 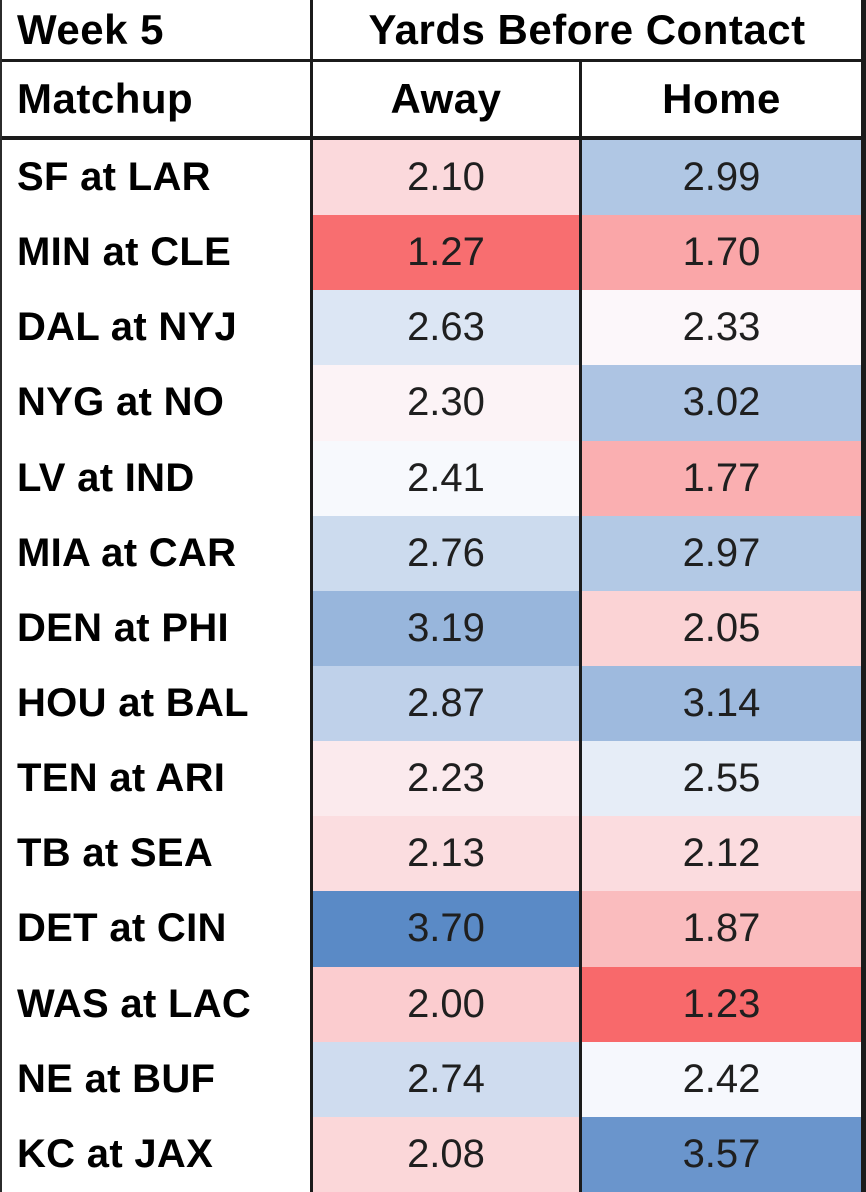 What do you see at coordinates (447, 553) in the screenshot?
I see `away-value-cell: 2.76` at bounding box center [447, 553].